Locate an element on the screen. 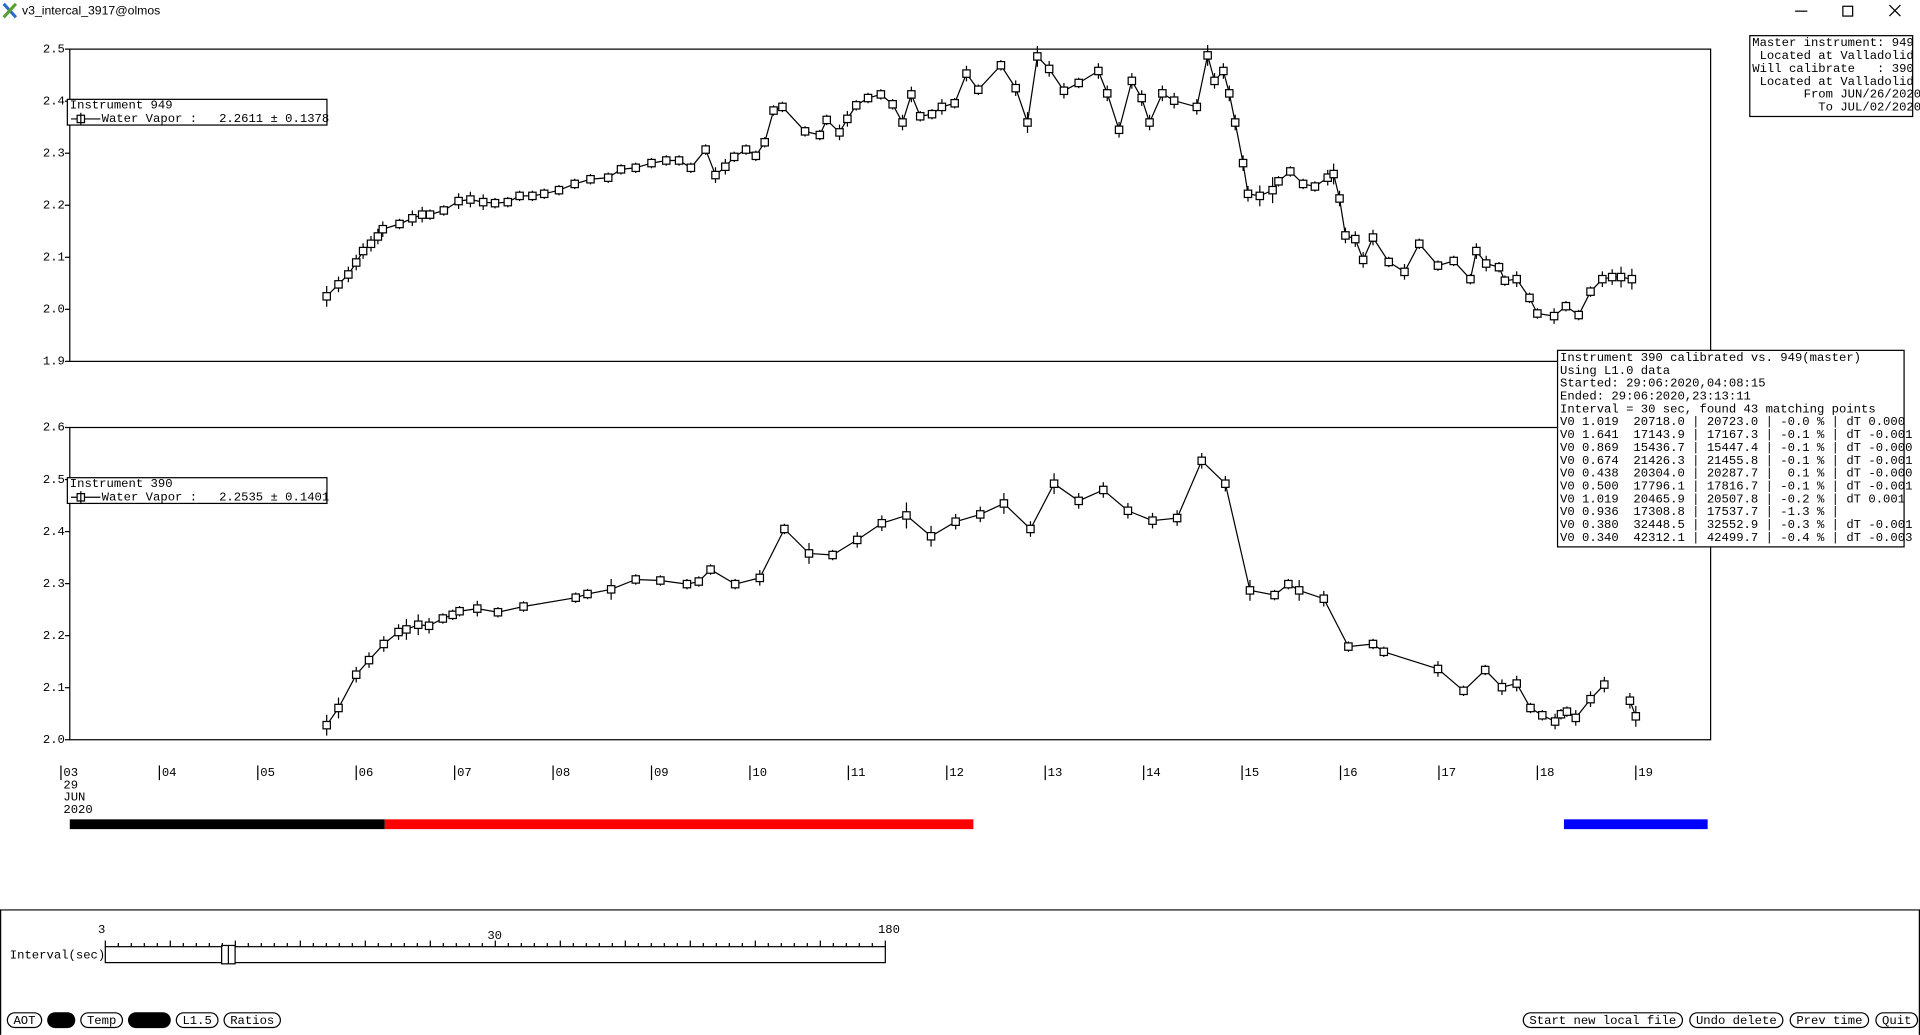 The width and height of the screenshot is (1920, 1035). x-tick-label: 16 is located at coordinates (1350, 773).